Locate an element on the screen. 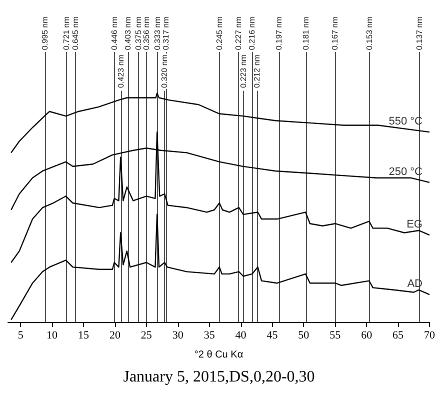 The height and width of the screenshot is (403, 438). ref-line-label: 0.645 nm is located at coordinates (75, 33).